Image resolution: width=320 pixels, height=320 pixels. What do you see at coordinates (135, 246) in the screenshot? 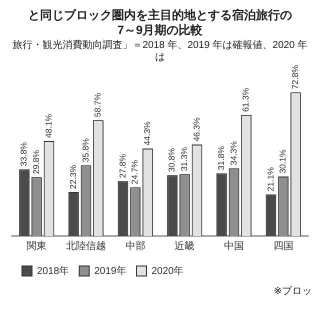
I see `x-tick-label: 中部` at bounding box center [135, 246].